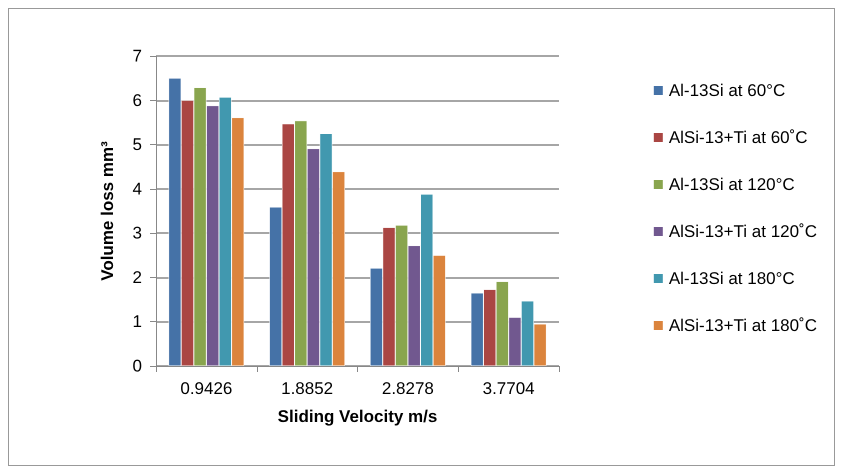 The height and width of the screenshot is (474, 843). What do you see at coordinates (137, 366) in the screenshot?
I see `y-tick-label: 0` at bounding box center [137, 366].